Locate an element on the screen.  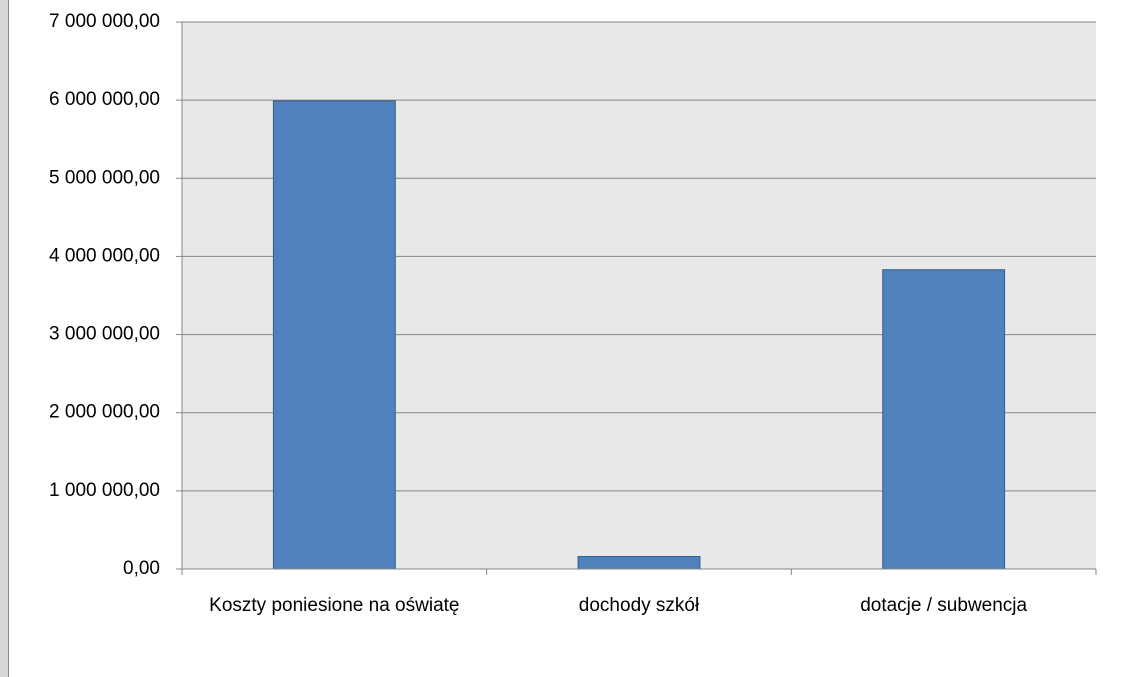
y-tick-label: 4 000 000,00 is located at coordinates (104, 255).